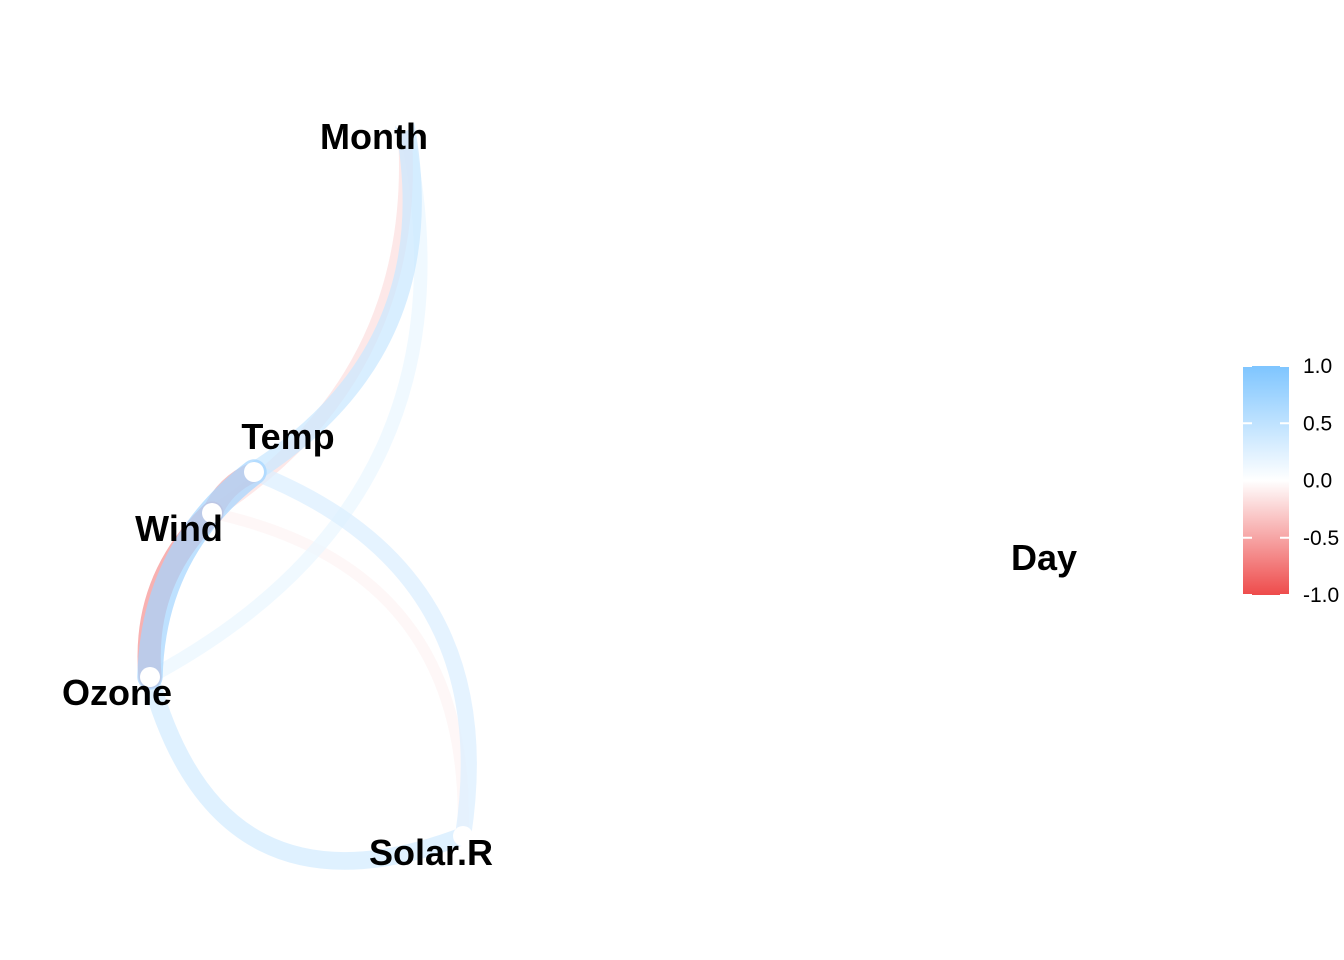 The width and height of the screenshot is (1344, 960). Describe the element at coordinates (1321, 538) in the screenshot. I see `legend-tick-label: -0.5` at that location.